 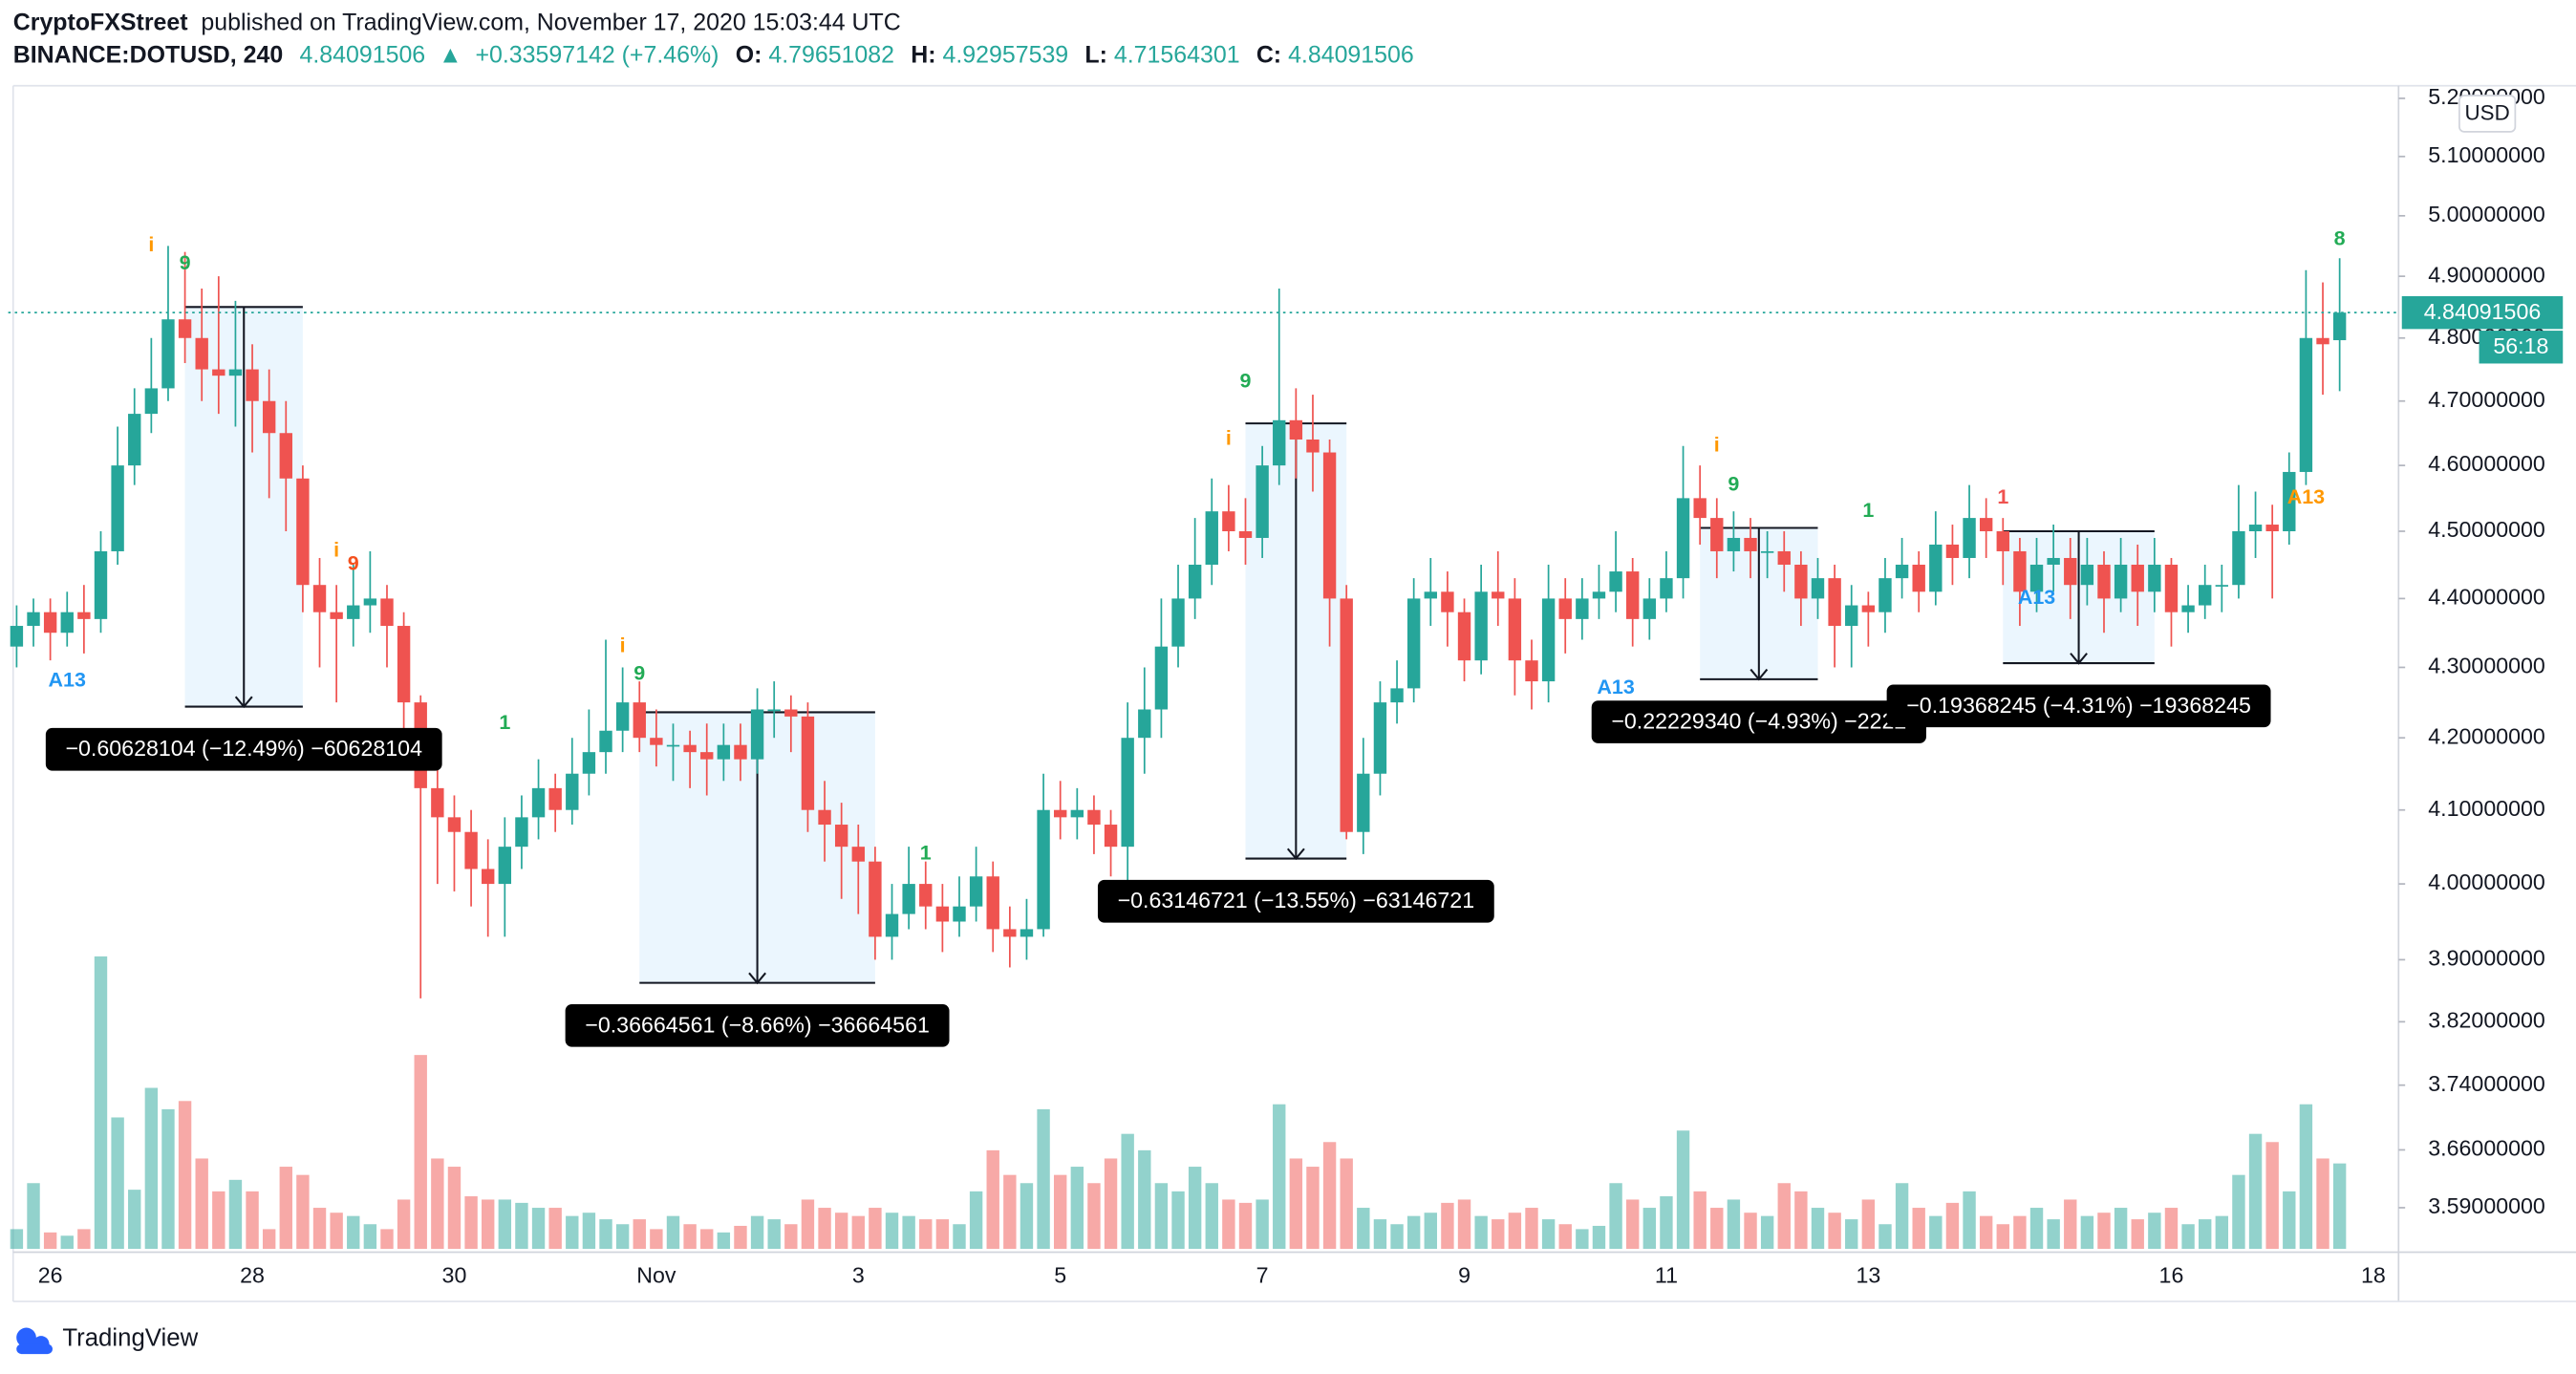 I want to click on measure-label-box, so click(x=243, y=749).